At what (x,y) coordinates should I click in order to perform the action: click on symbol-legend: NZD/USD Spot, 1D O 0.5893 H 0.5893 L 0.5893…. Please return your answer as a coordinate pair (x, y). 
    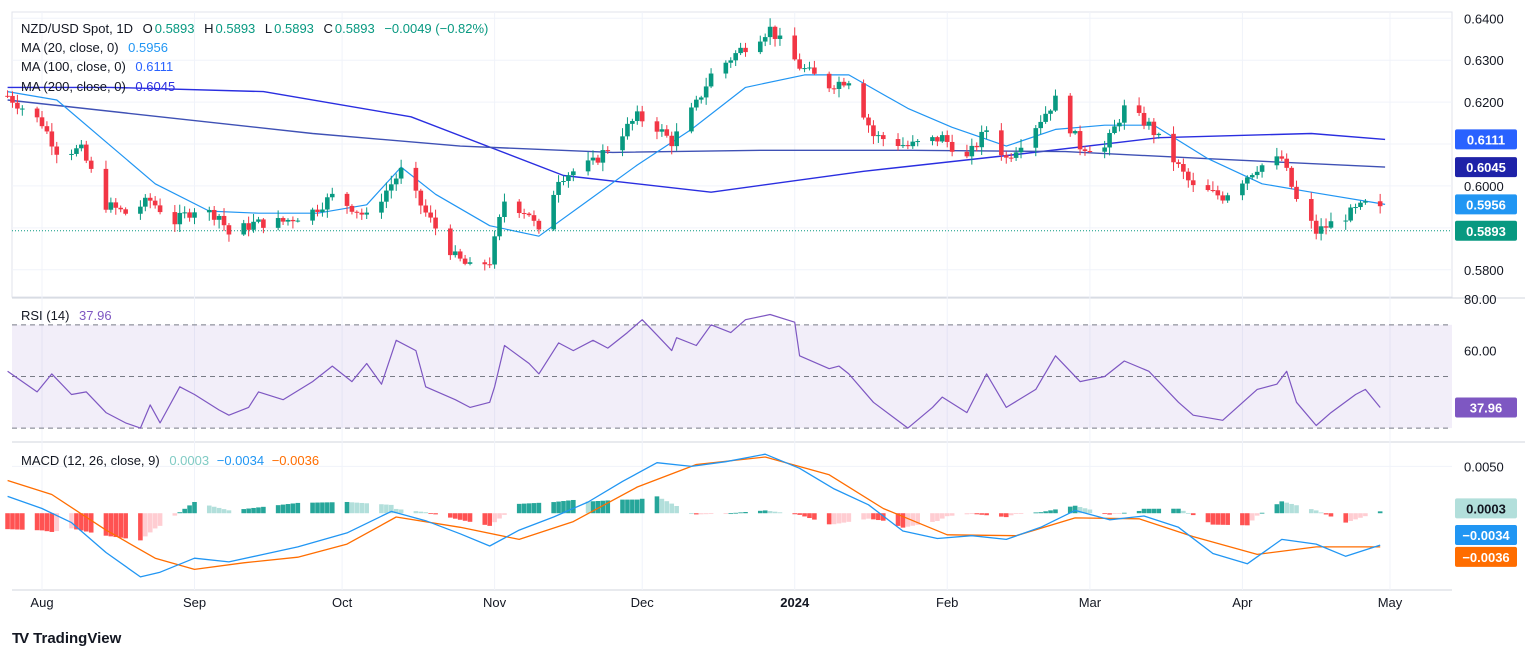
    Looking at the image, I should click on (254, 29).